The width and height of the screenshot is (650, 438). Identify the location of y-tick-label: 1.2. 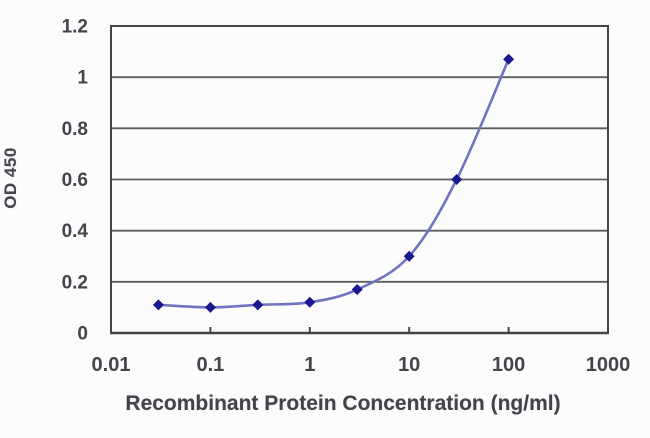
(75, 27).